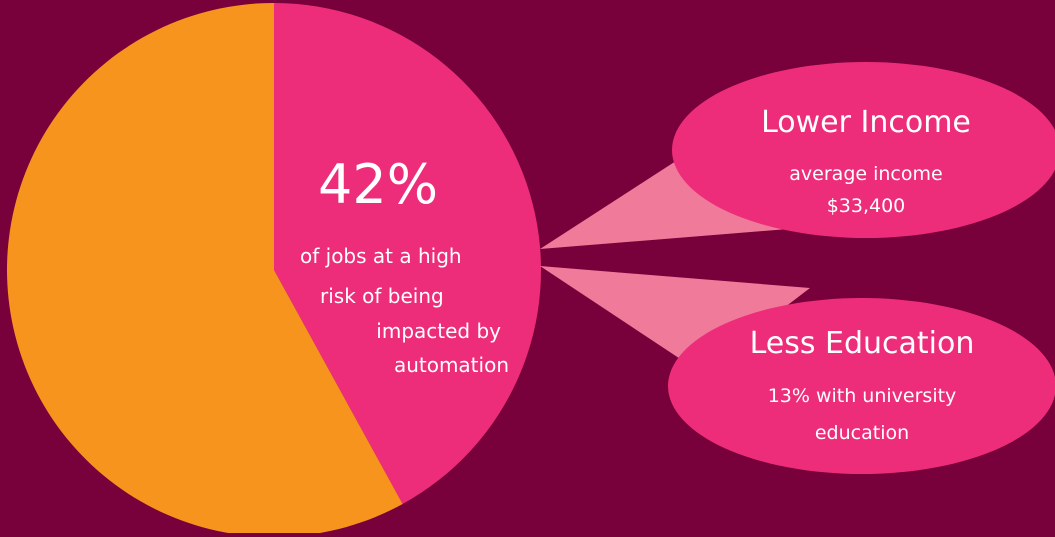  Describe the element at coordinates (866, 122) in the screenshot. I see `callout-title: Lower Income` at that location.